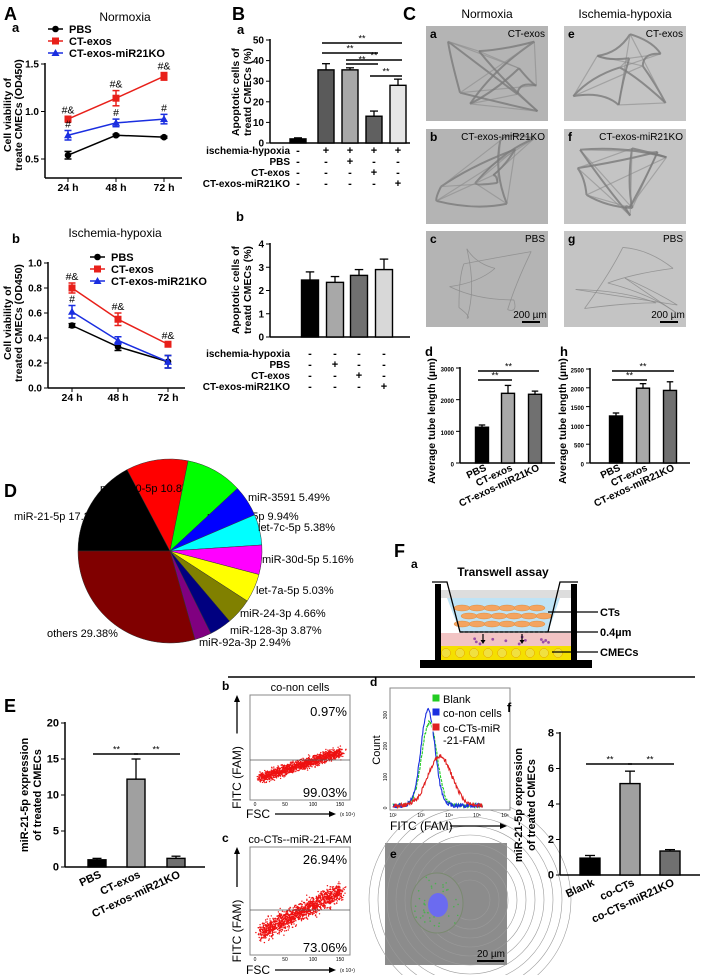 The height and width of the screenshot is (975, 703). Describe the element at coordinates (295, 591) in the screenshot. I see `pie-slice-label: let-7a-5p 5.03%` at that location.